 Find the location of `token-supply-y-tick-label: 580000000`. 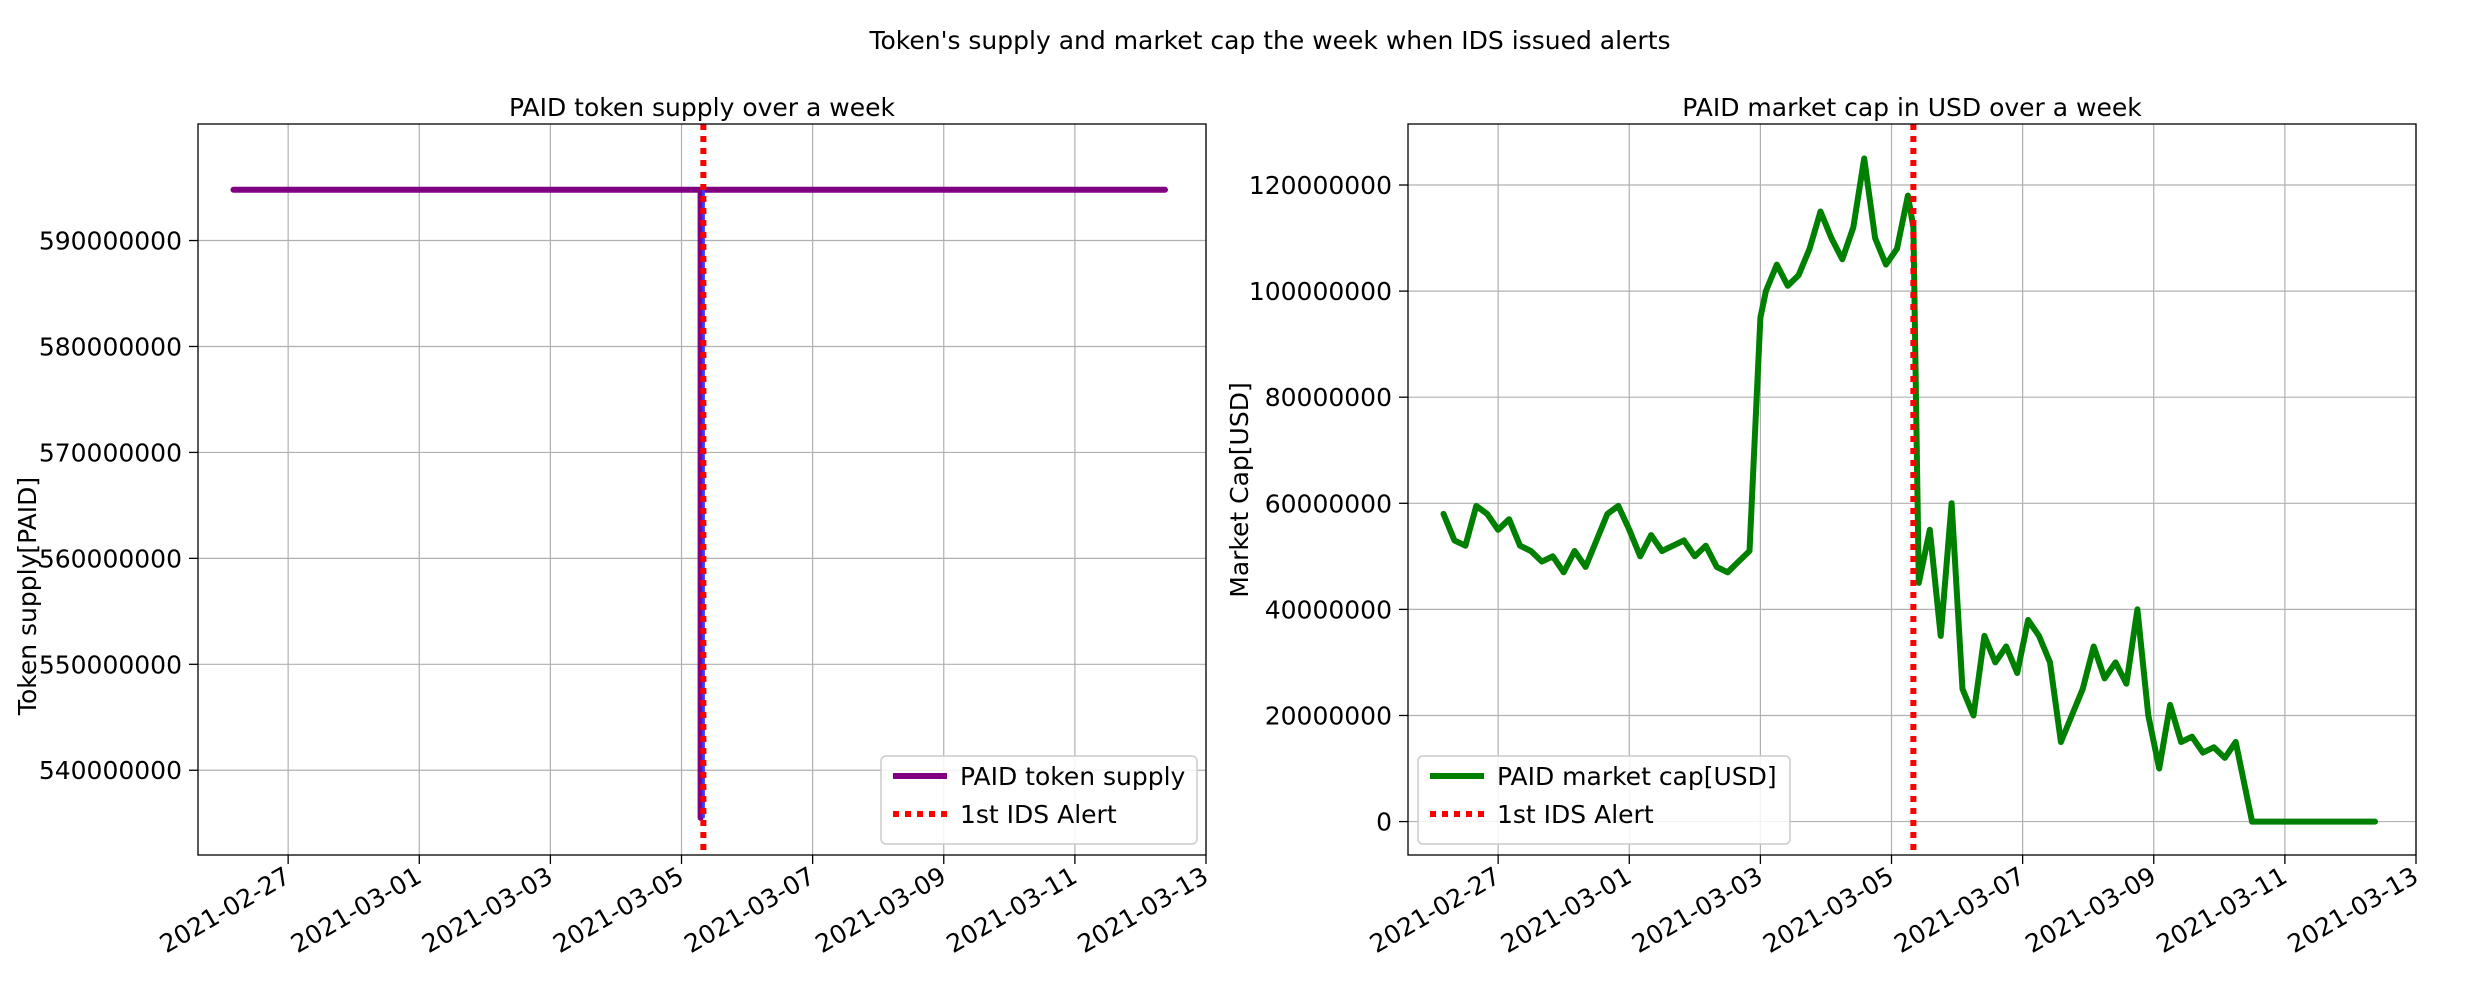

token-supply-y-tick-label: 580000000 is located at coordinates (110, 346).